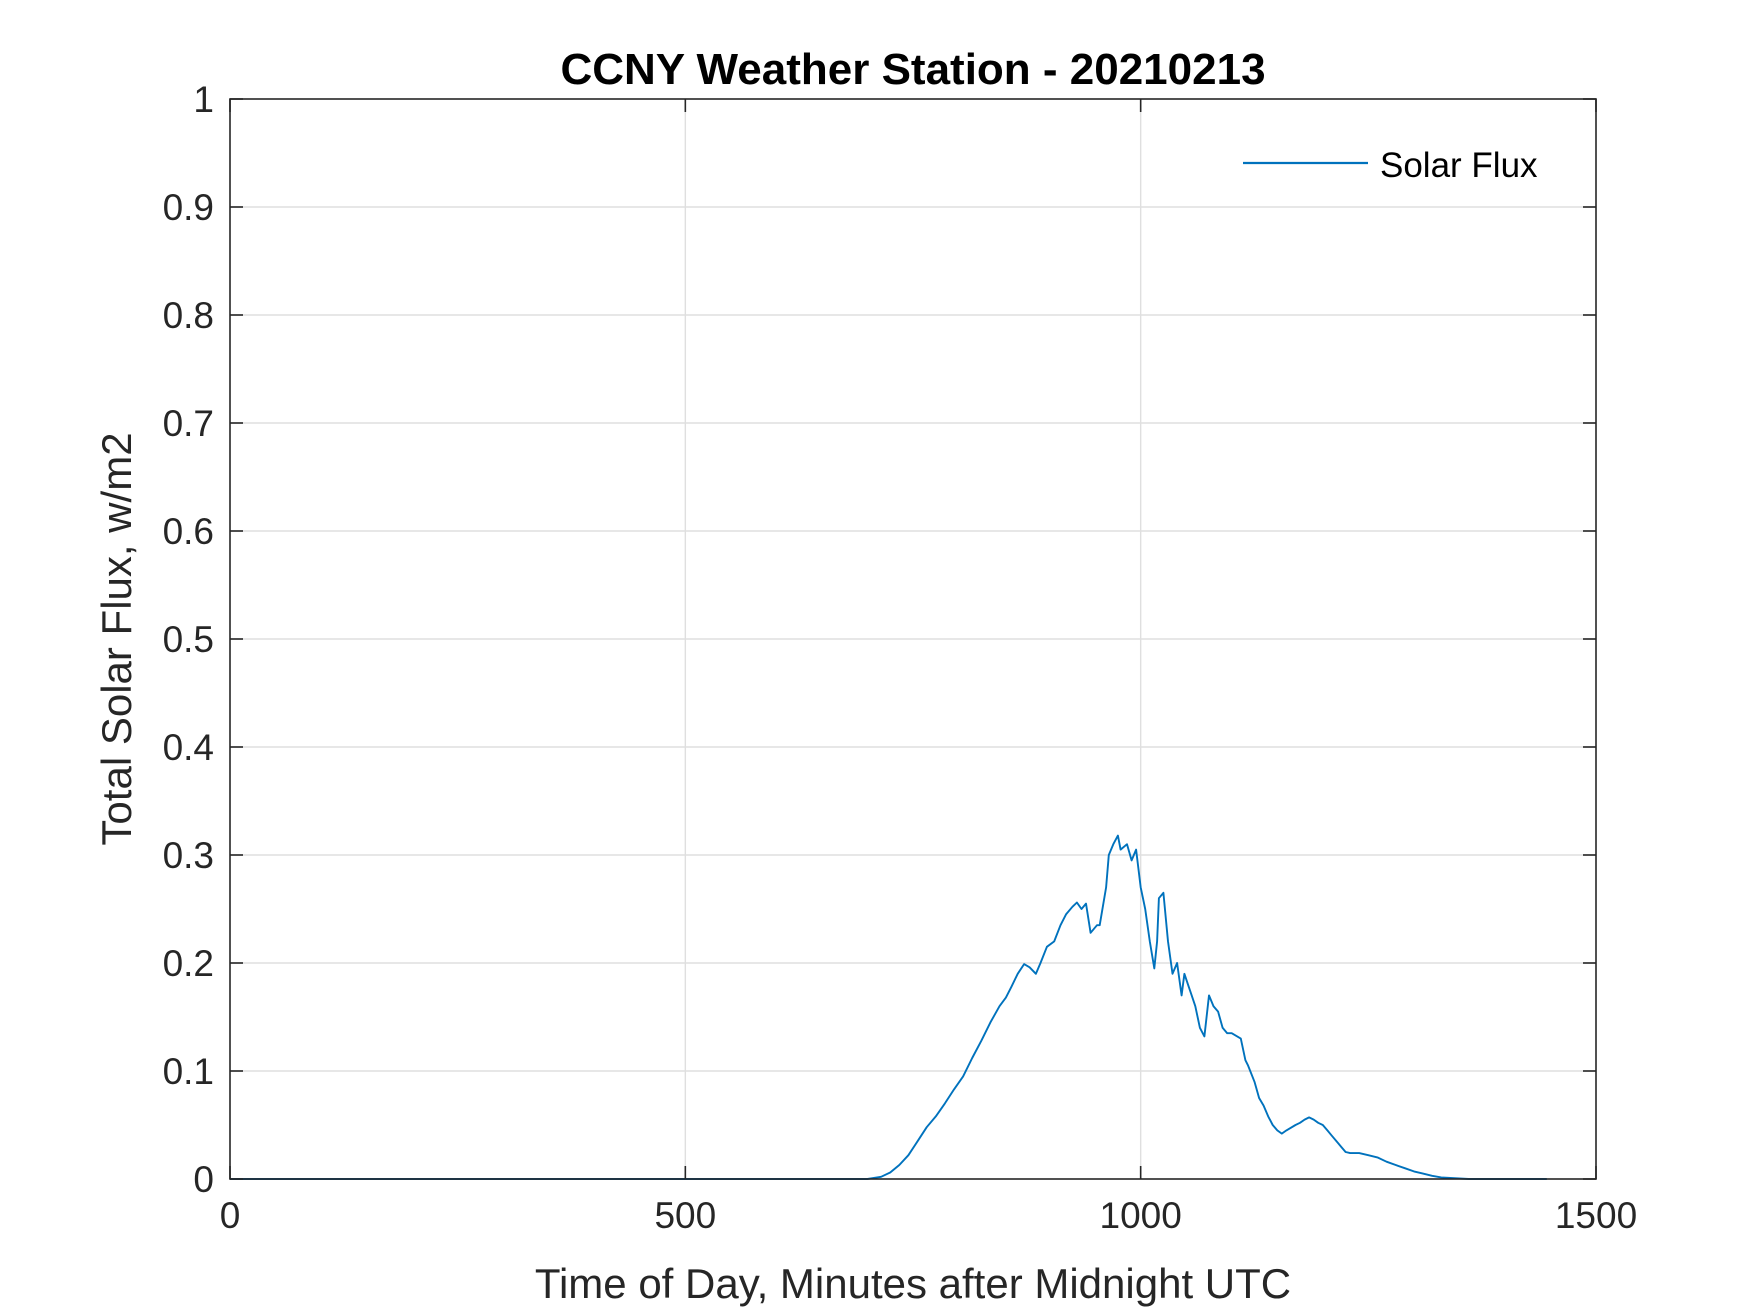 Image resolution: width=1750 pixels, height=1313 pixels. What do you see at coordinates (188, 207) in the screenshot?
I see `y-tick-label: 0.9` at bounding box center [188, 207].